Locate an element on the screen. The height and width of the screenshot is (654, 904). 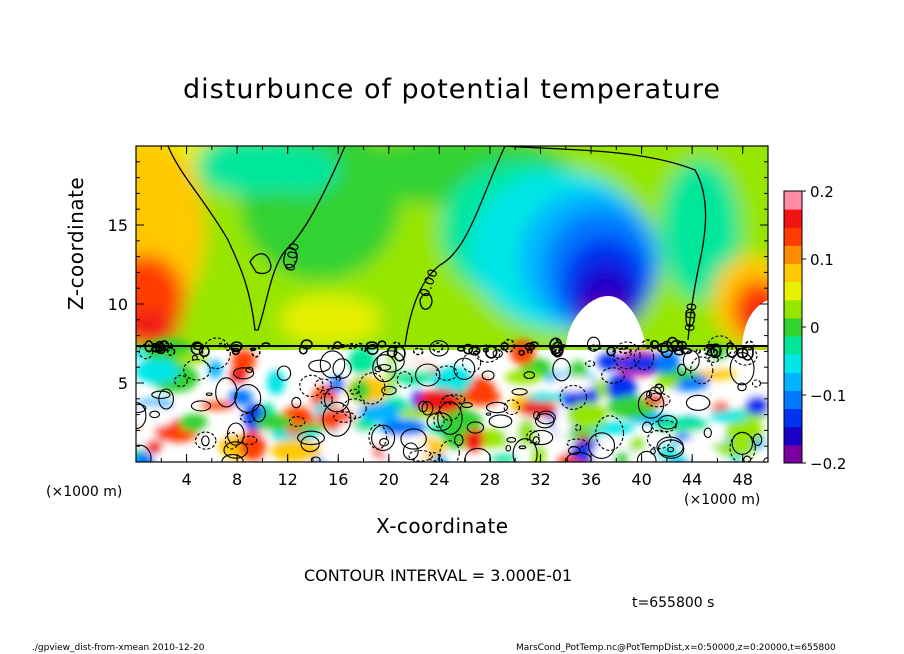
x-axis-label: X-coordinate is located at coordinates (442, 526).